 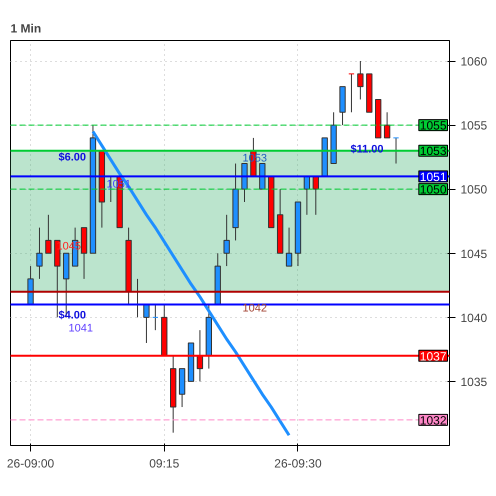 I want to click on ref-line-label: 1050, so click(x=433, y=189).